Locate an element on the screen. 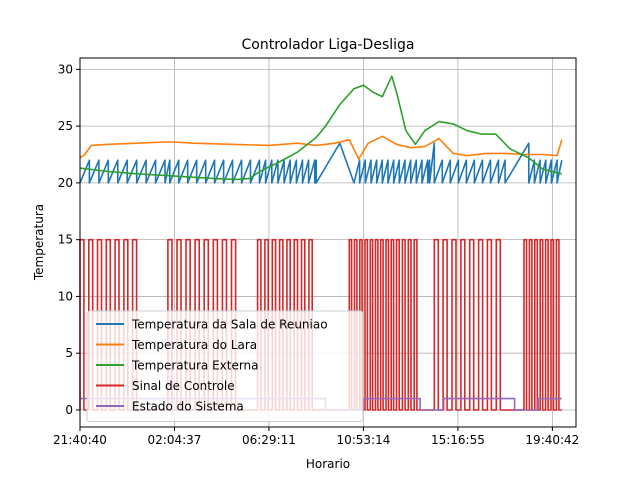  legend-label: Temperatura do Lara is located at coordinates (194, 345).